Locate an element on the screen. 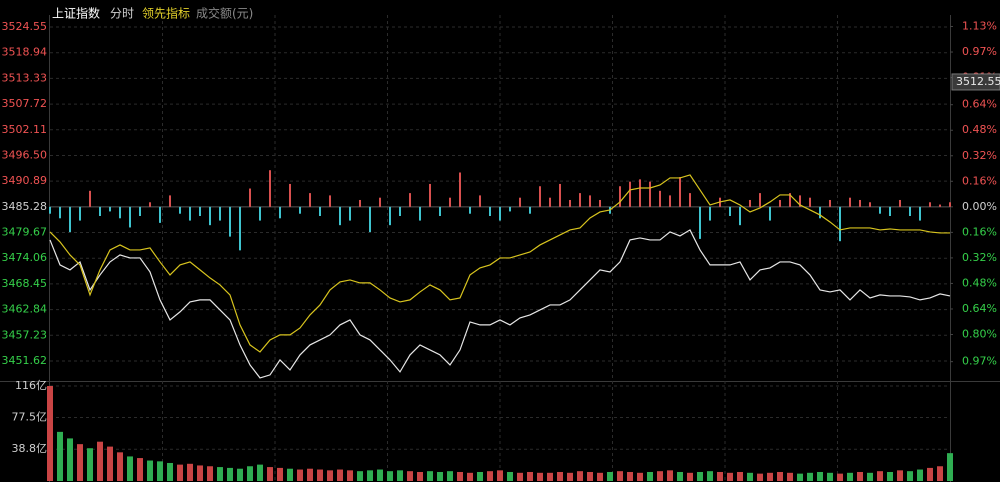 The height and width of the screenshot is (482, 1000). y2-tick-label: 0.48% is located at coordinates (979, 129).